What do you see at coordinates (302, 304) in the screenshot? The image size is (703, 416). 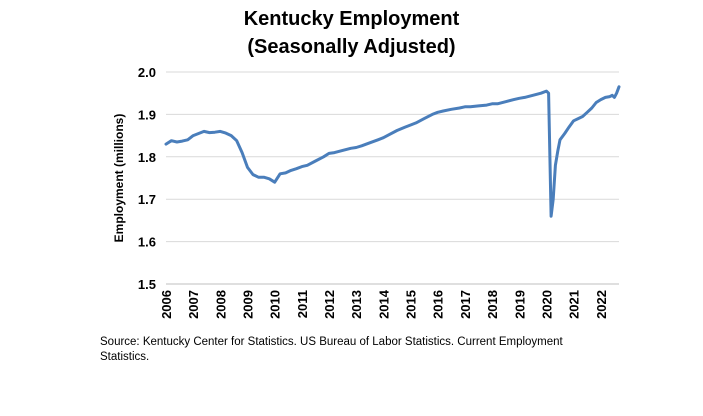 I see `x-tick-label: 2011` at bounding box center [302, 304].